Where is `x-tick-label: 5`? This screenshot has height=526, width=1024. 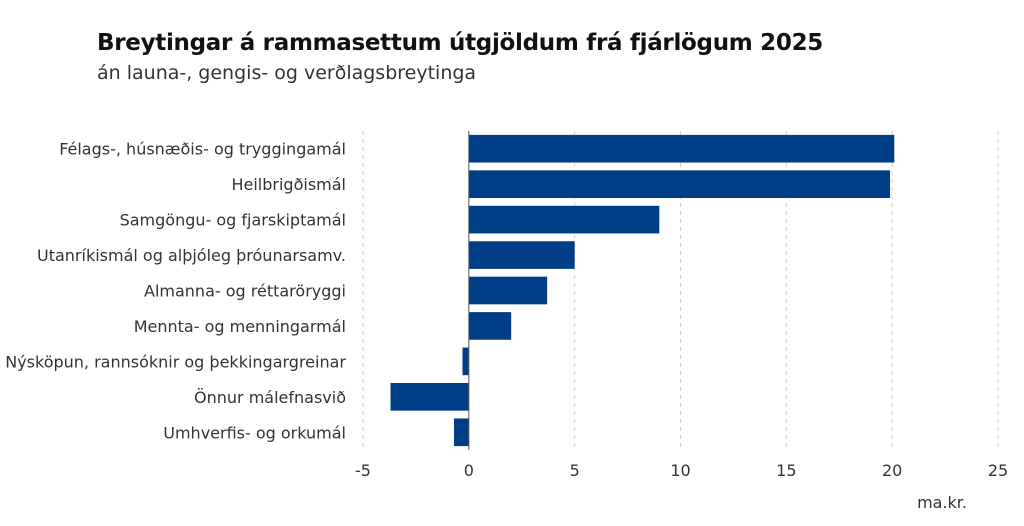 x-tick-label: 5 is located at coordinates (575, 470).